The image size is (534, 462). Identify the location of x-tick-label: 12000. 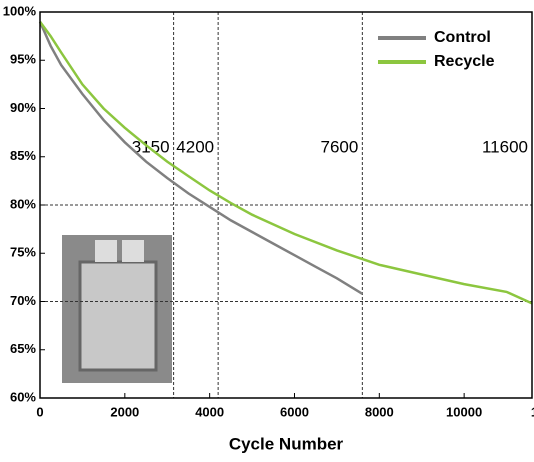
(532, 411).